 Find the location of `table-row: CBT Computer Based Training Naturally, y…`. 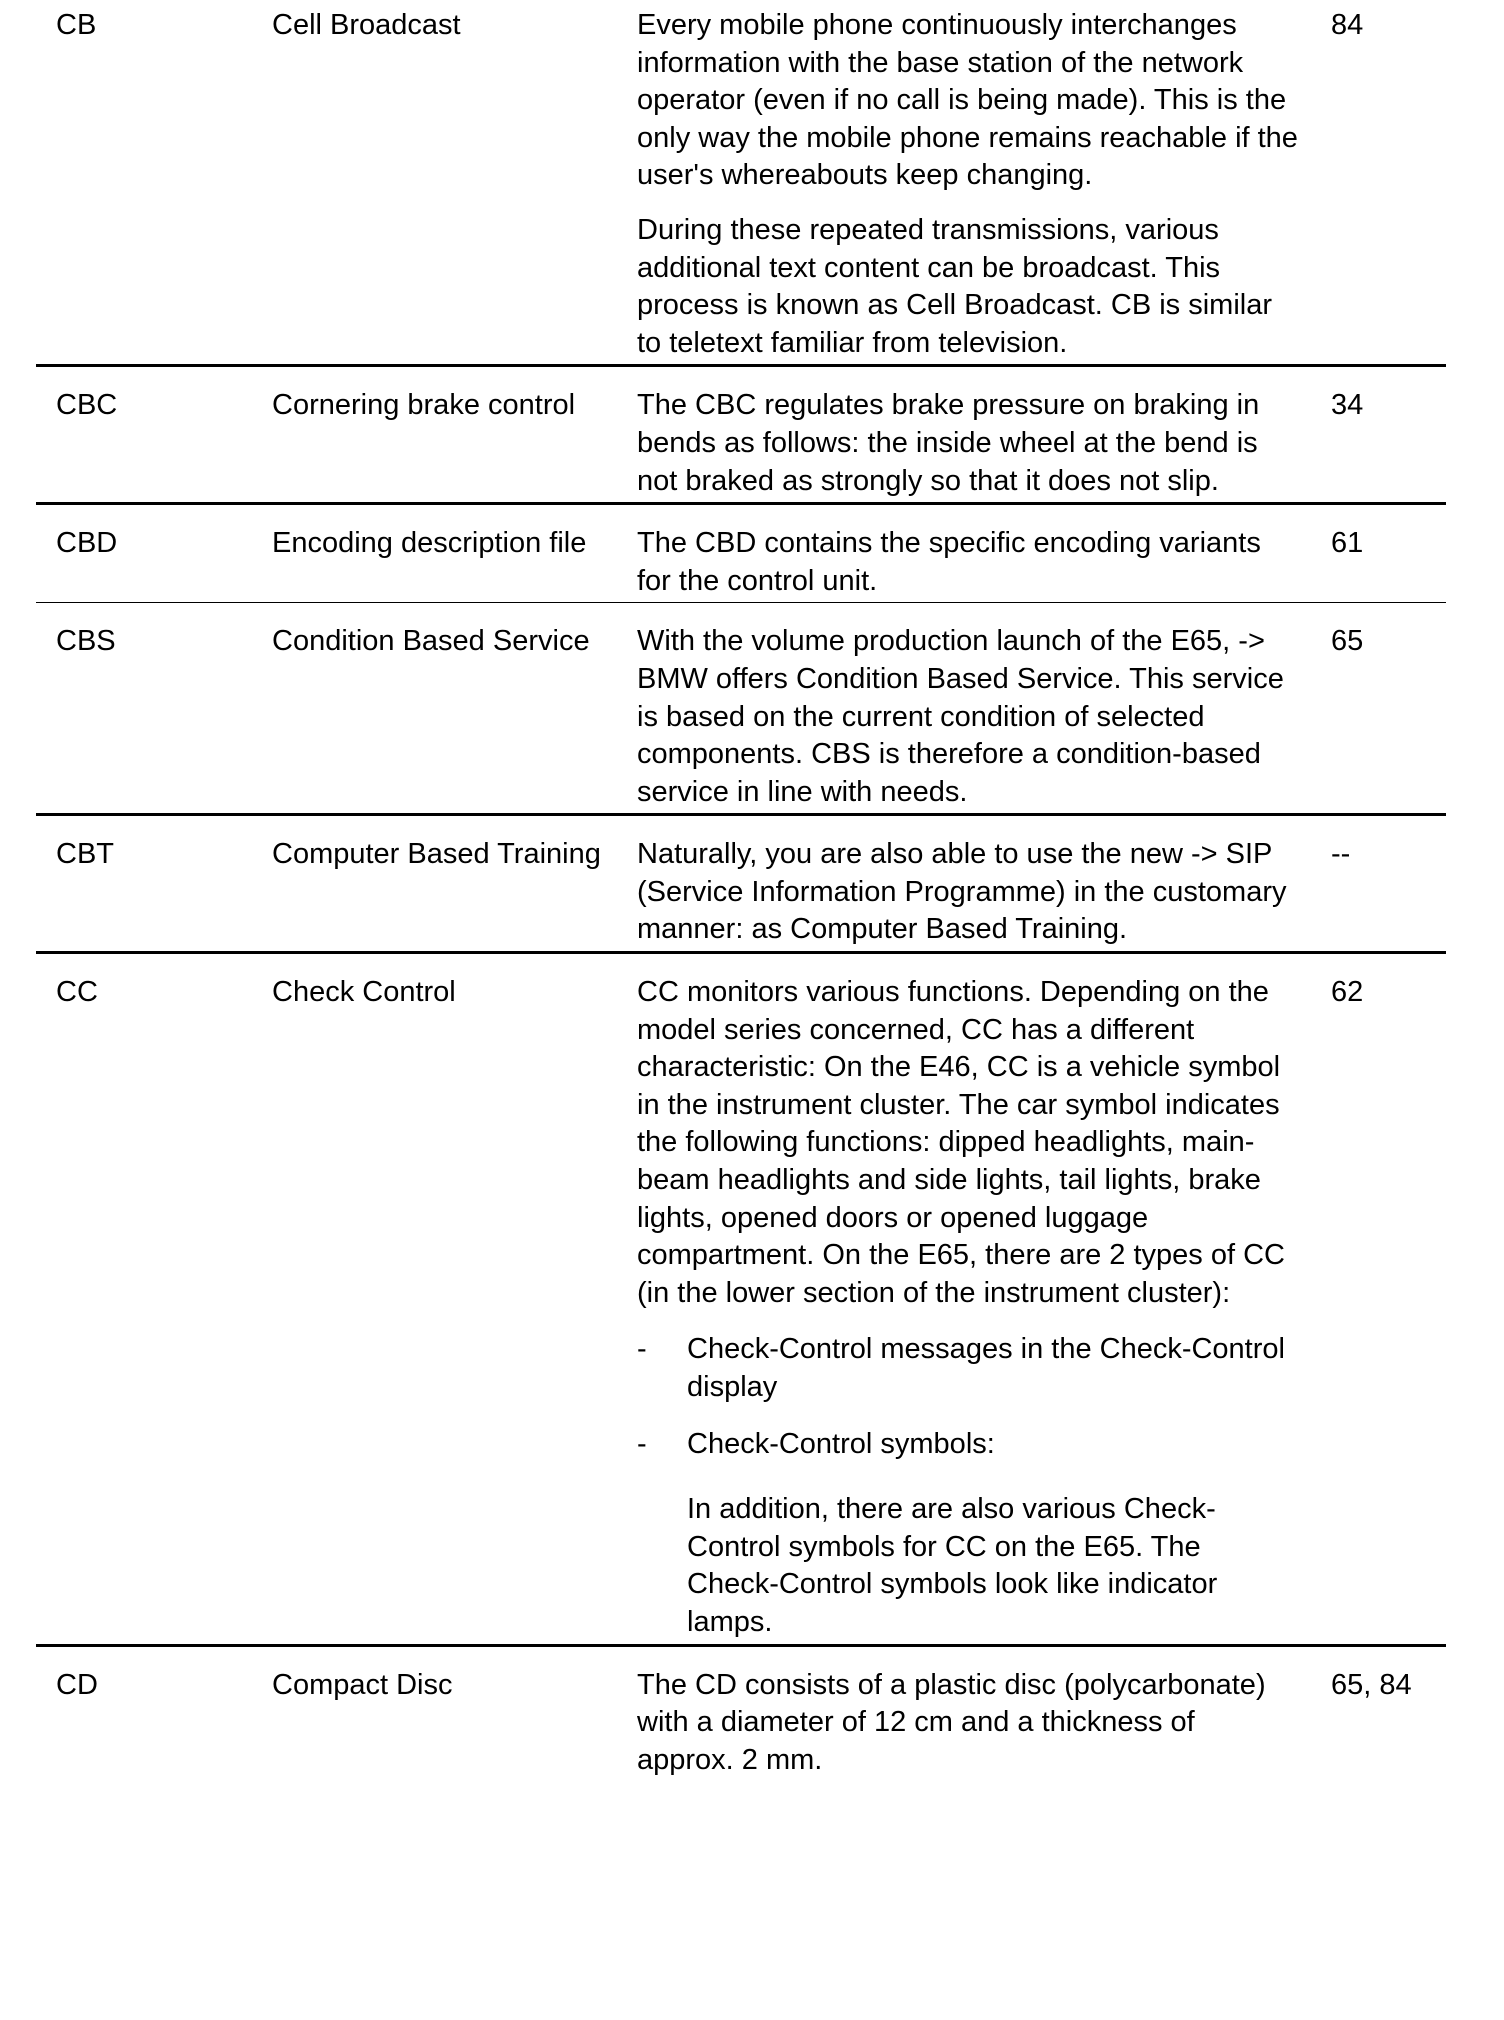

table-row: CBT Computer Based Training Naturally, y… is located at coordinates (741, 885).